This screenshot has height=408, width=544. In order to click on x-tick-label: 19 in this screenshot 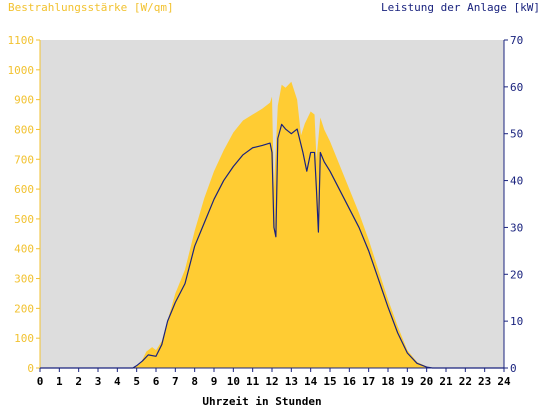, I will do `click(407, 381)`.